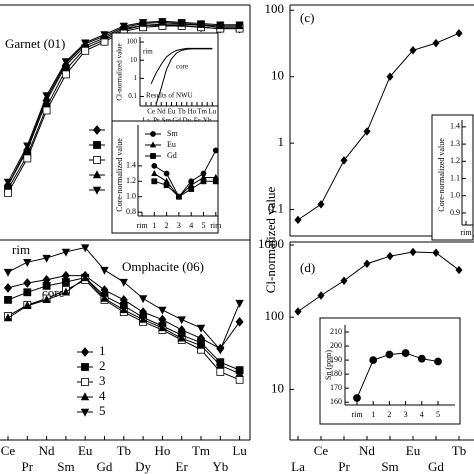  I want to click on y-tick-label: 0.9, so click(455, 212).